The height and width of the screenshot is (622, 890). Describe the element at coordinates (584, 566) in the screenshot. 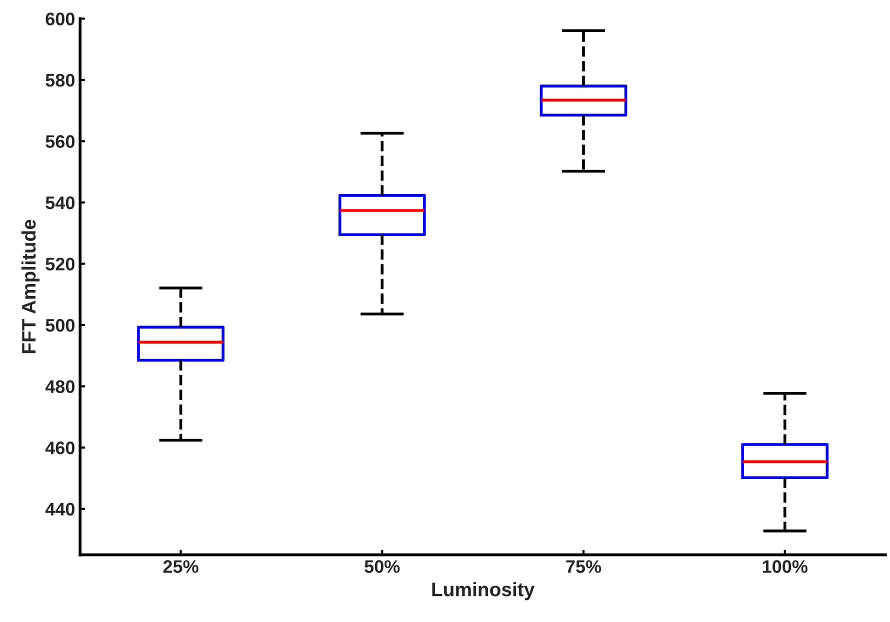

I see `x-tick-label: 75%` at that location.